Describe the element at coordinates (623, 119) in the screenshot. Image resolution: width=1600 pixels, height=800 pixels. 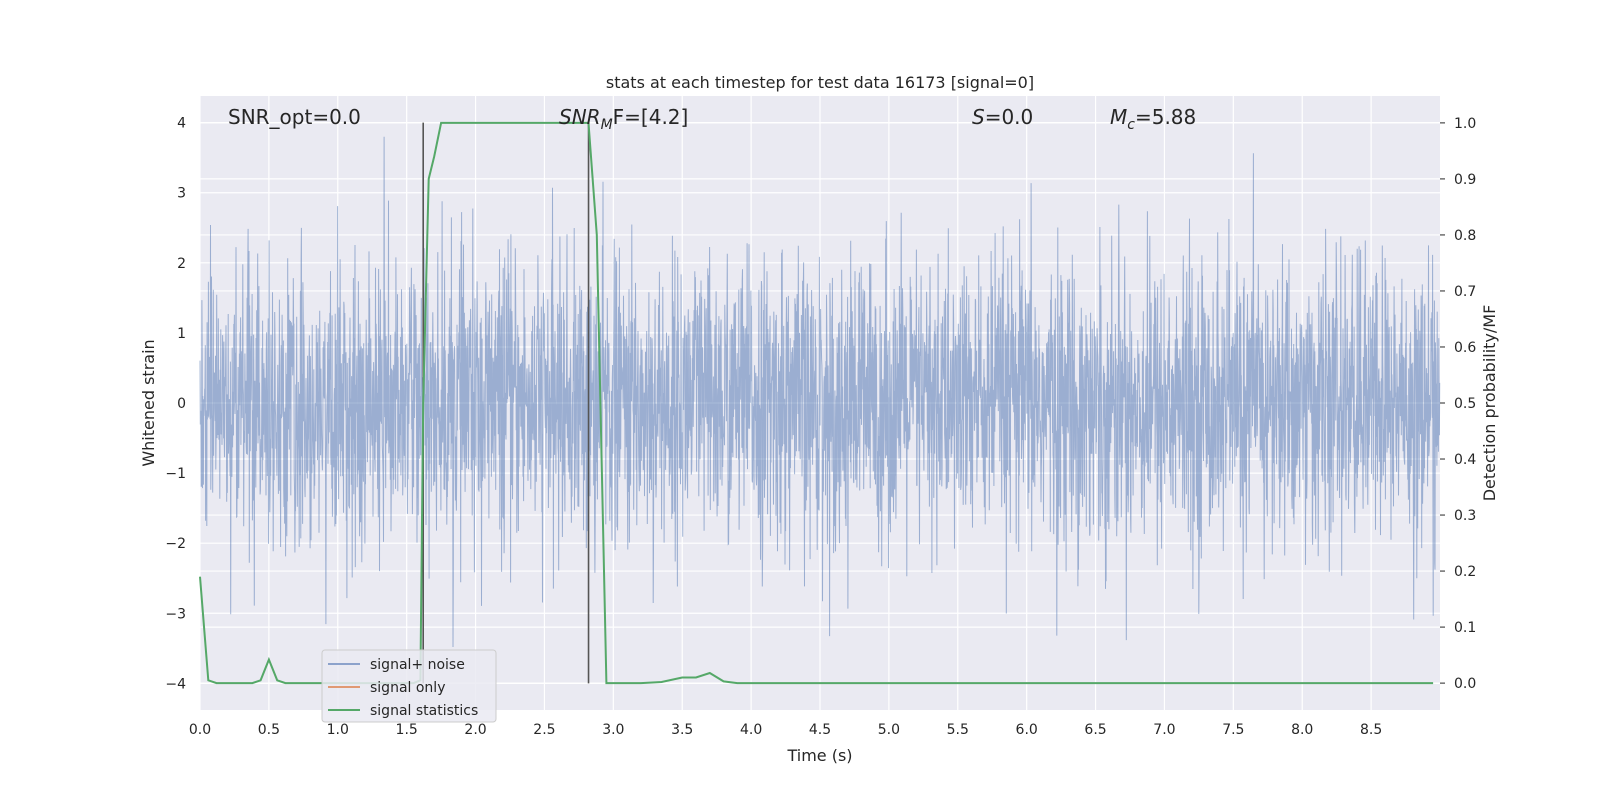
I see `annotation-text: SNRMF=[4.2]` at that location.